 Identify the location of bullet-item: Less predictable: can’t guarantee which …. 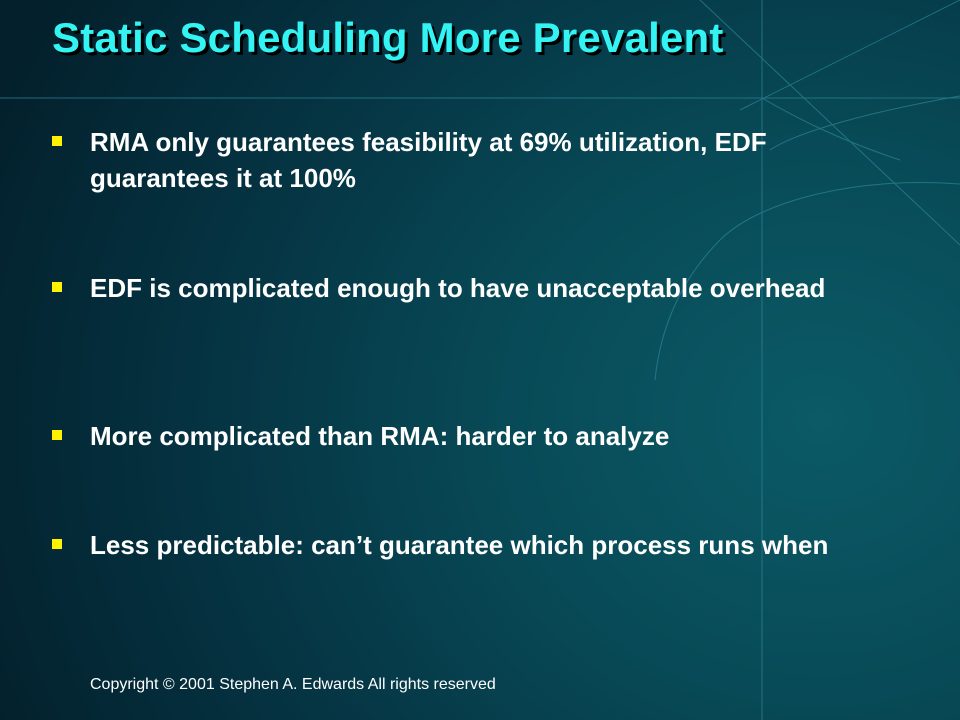
(482, 545).